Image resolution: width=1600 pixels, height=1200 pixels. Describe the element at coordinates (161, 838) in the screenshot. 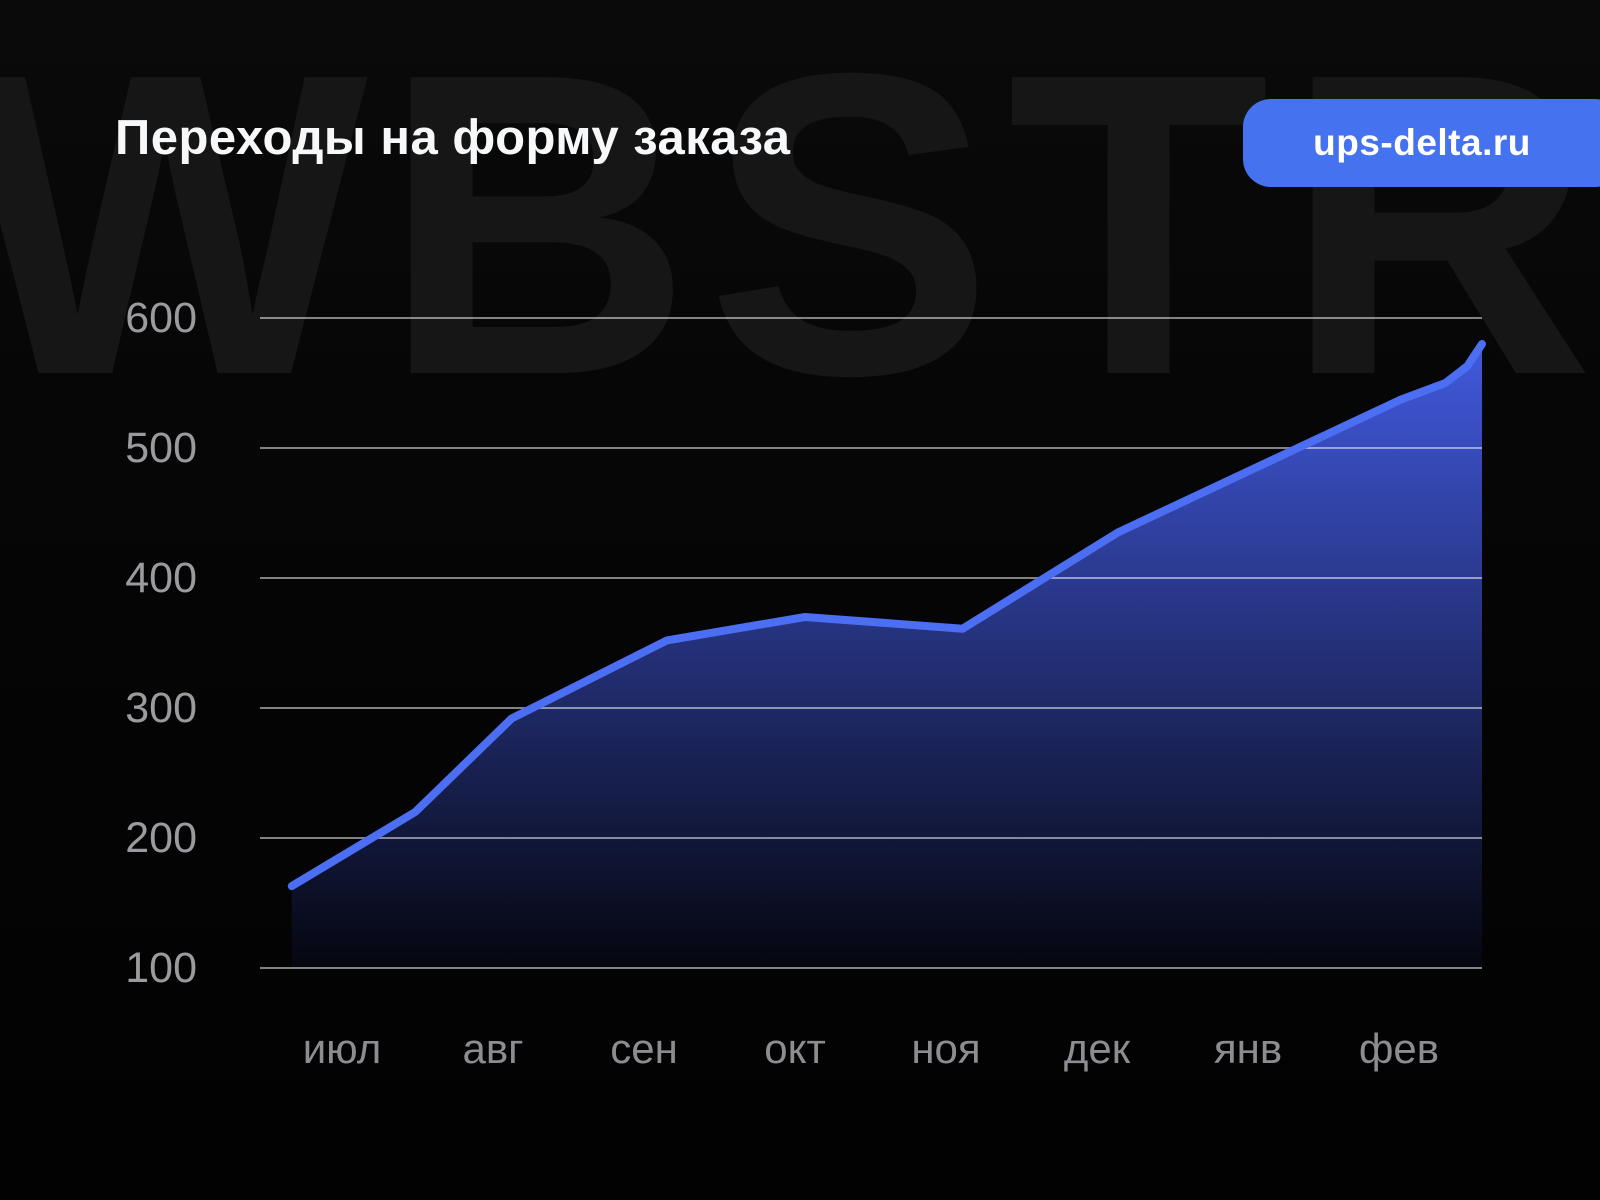

I see `y-tick-label-200: 200` at that location.